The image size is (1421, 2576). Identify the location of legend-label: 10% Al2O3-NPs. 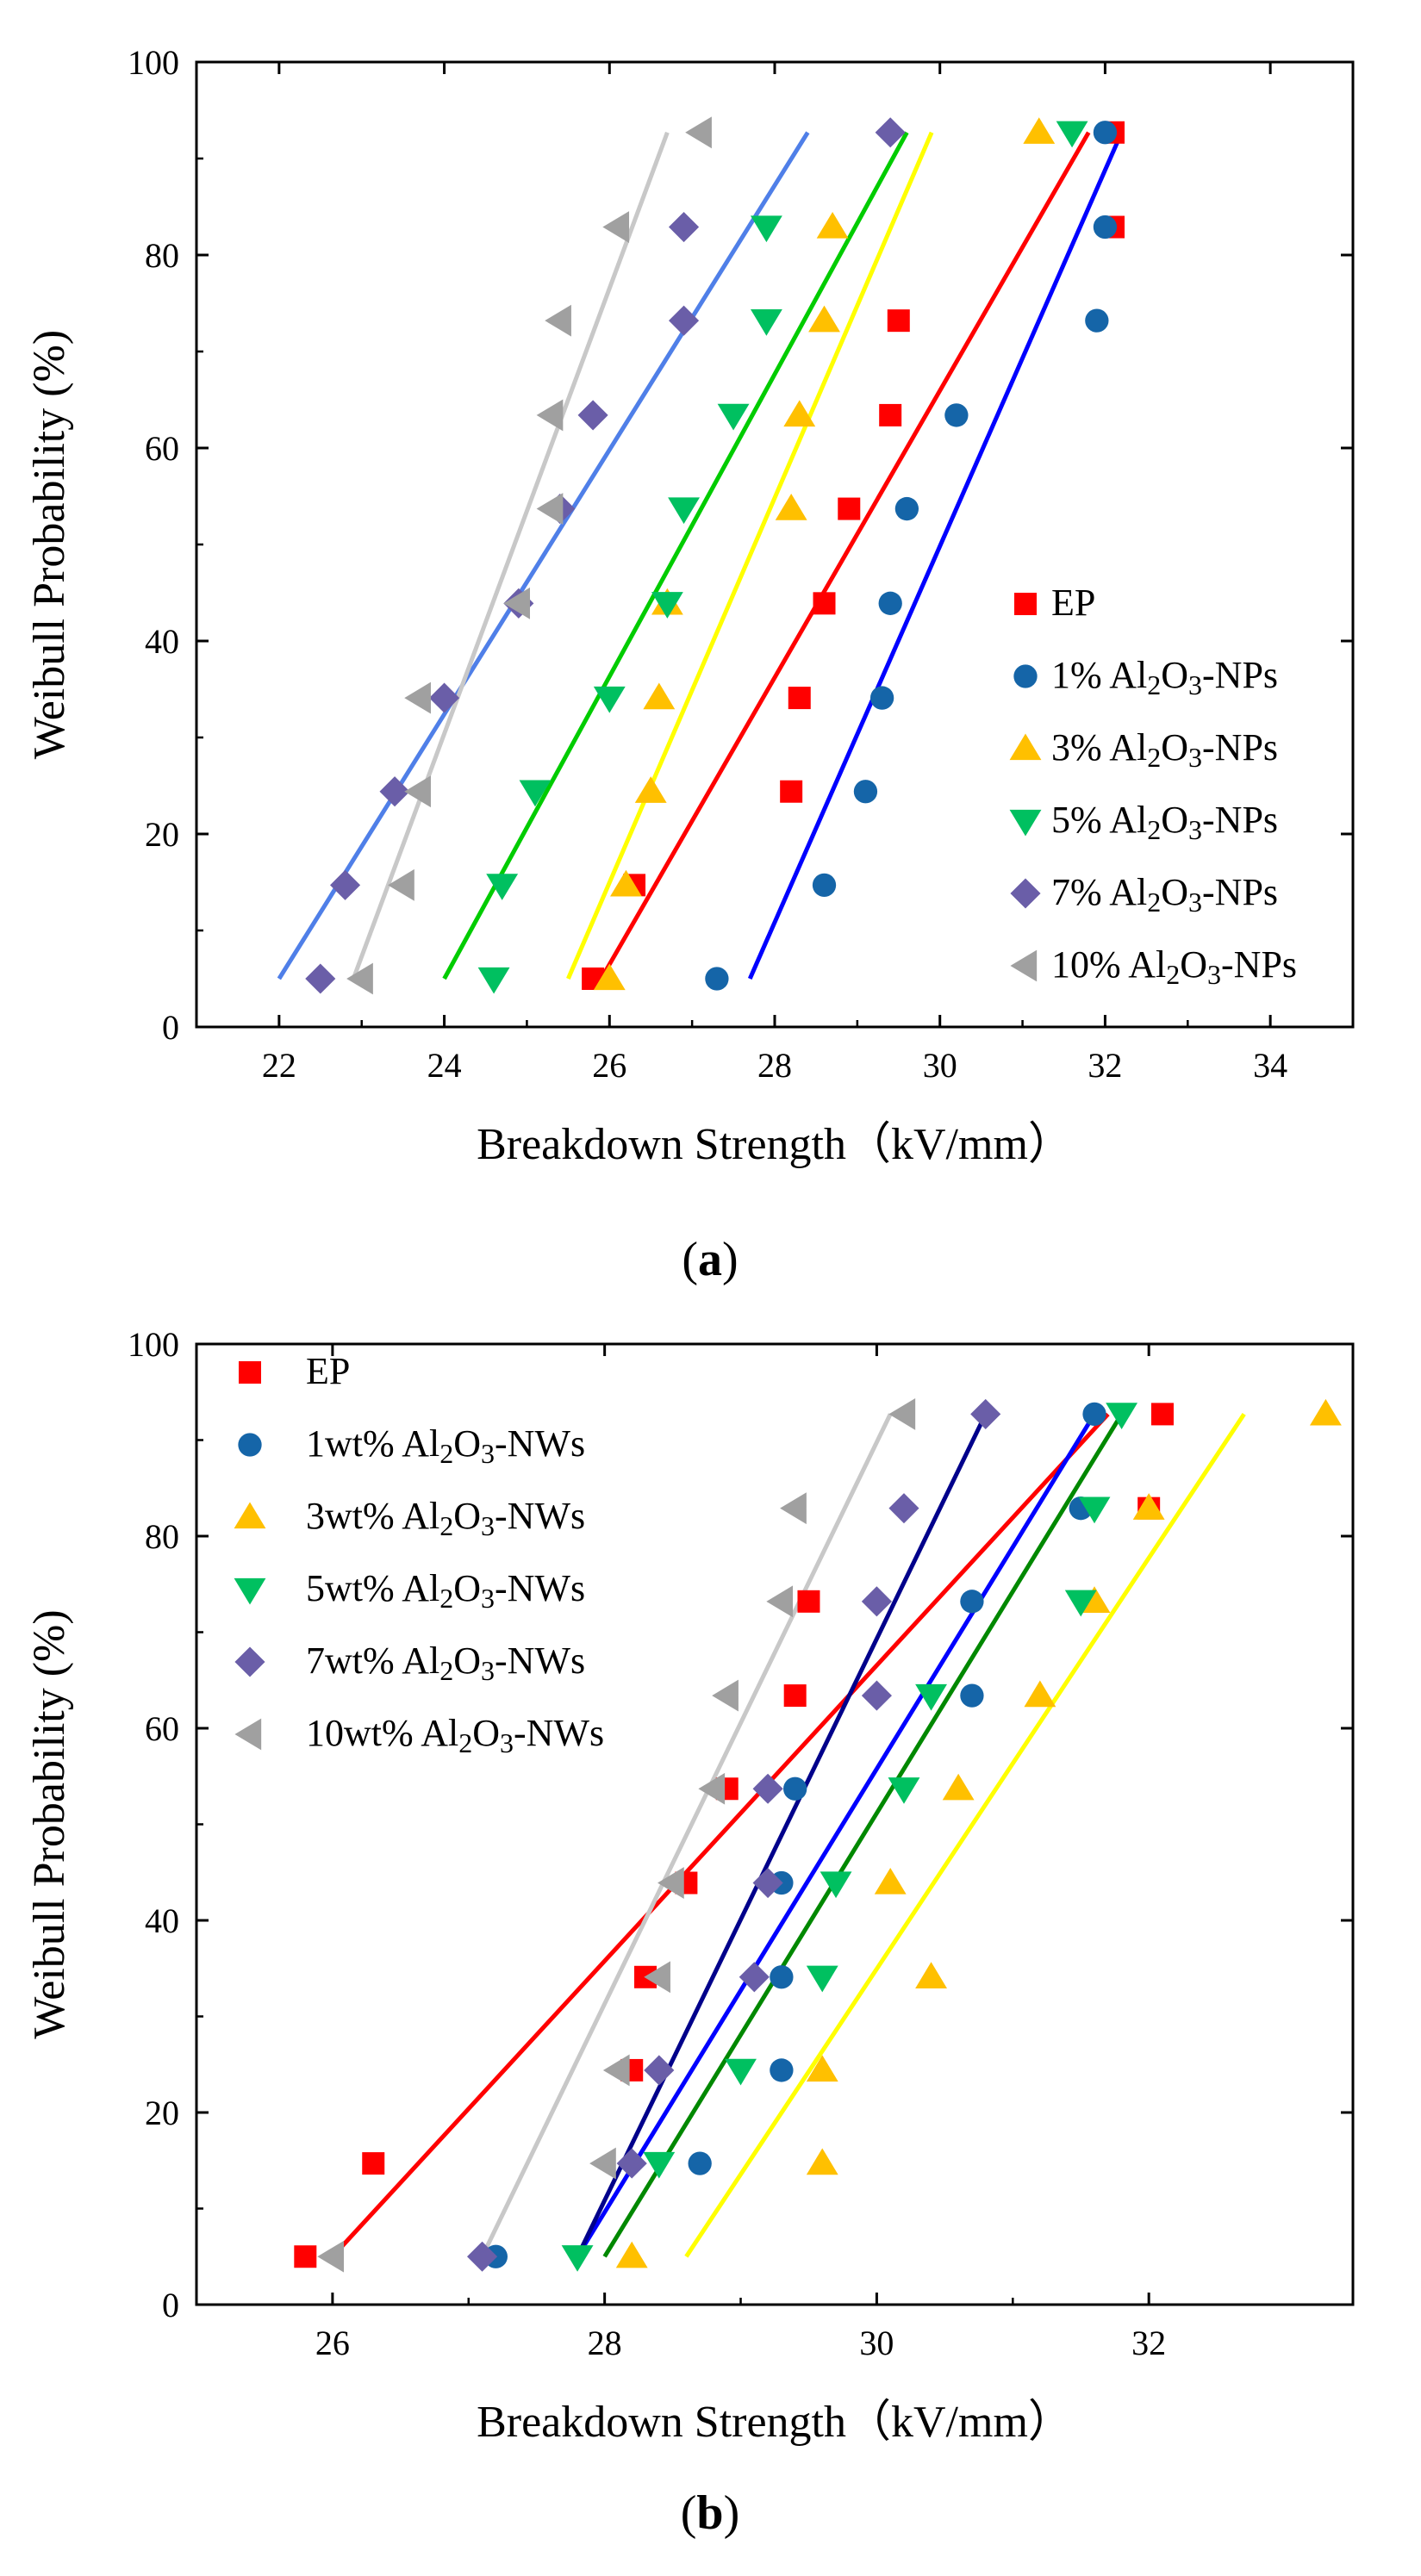
(1174, 967).